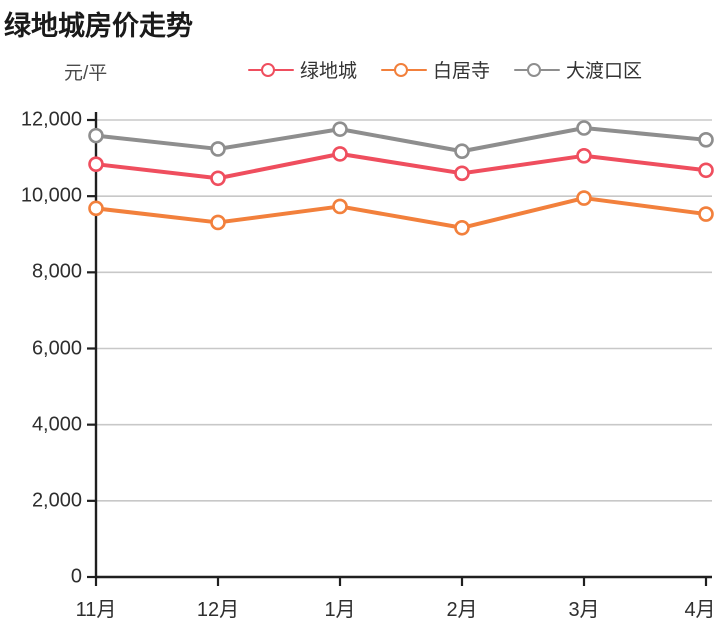 Image resolution: width=718 pixels, height=640 pixels. Describe the element at coordinates (96, 208) in the screenshot. I see `data-point-白居寺-11月` at that location.